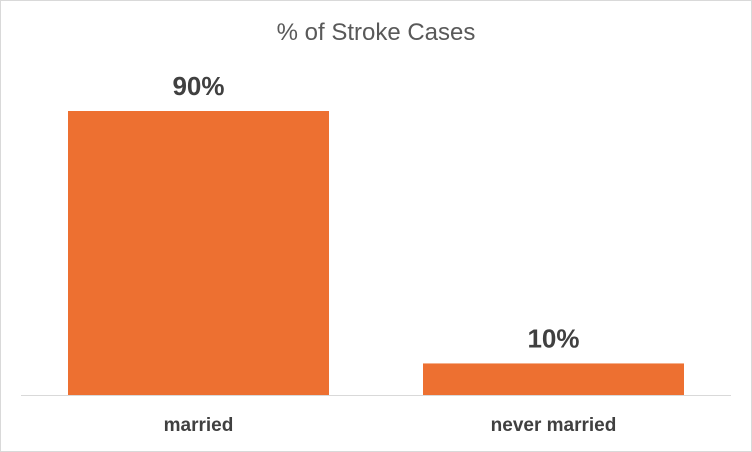  I want to click on data-label-never-married: 10%, so click(553, 338).